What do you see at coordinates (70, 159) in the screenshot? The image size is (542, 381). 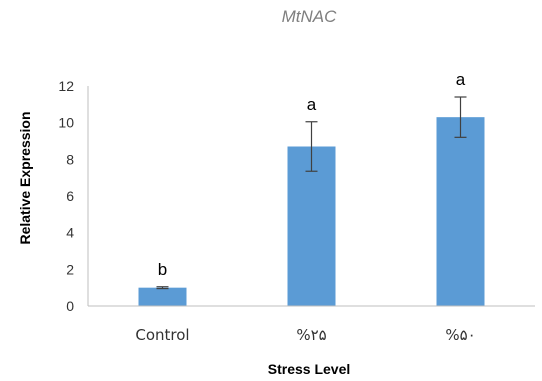 I see `y-tick-label: 8` at bounding box center [70, 159].